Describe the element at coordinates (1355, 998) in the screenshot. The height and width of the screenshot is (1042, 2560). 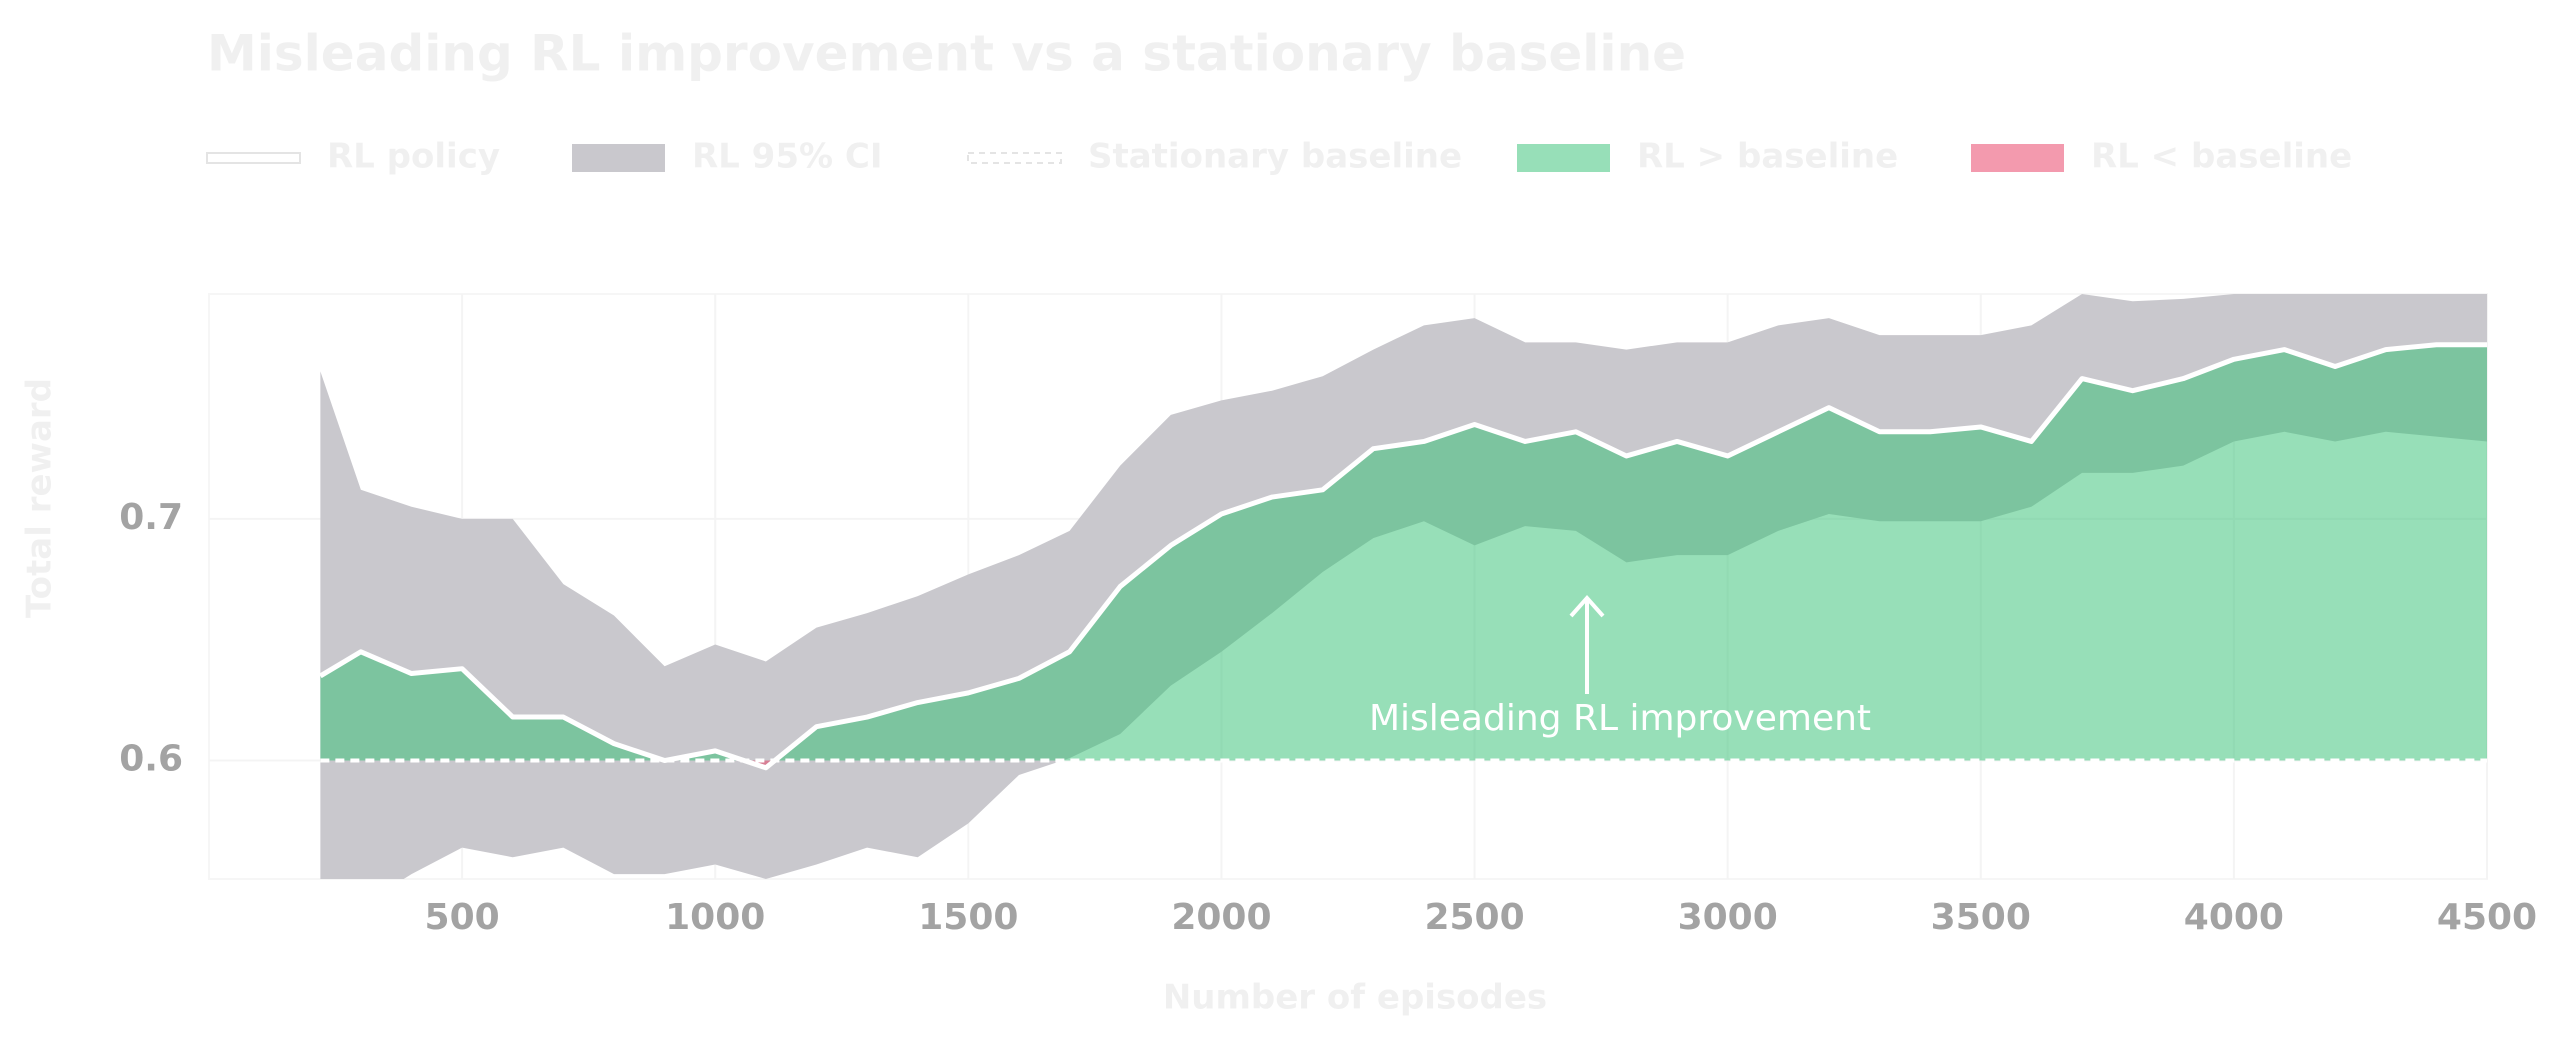
I see `x-axis-label: Number of episodes` at that location.